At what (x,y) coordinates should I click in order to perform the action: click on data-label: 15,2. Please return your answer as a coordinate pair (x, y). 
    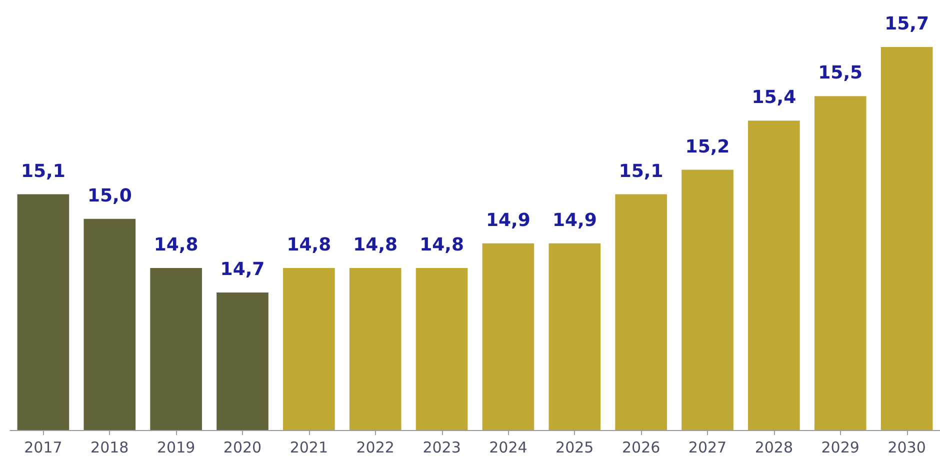
    Looking at the image, I should click on (707, 147).